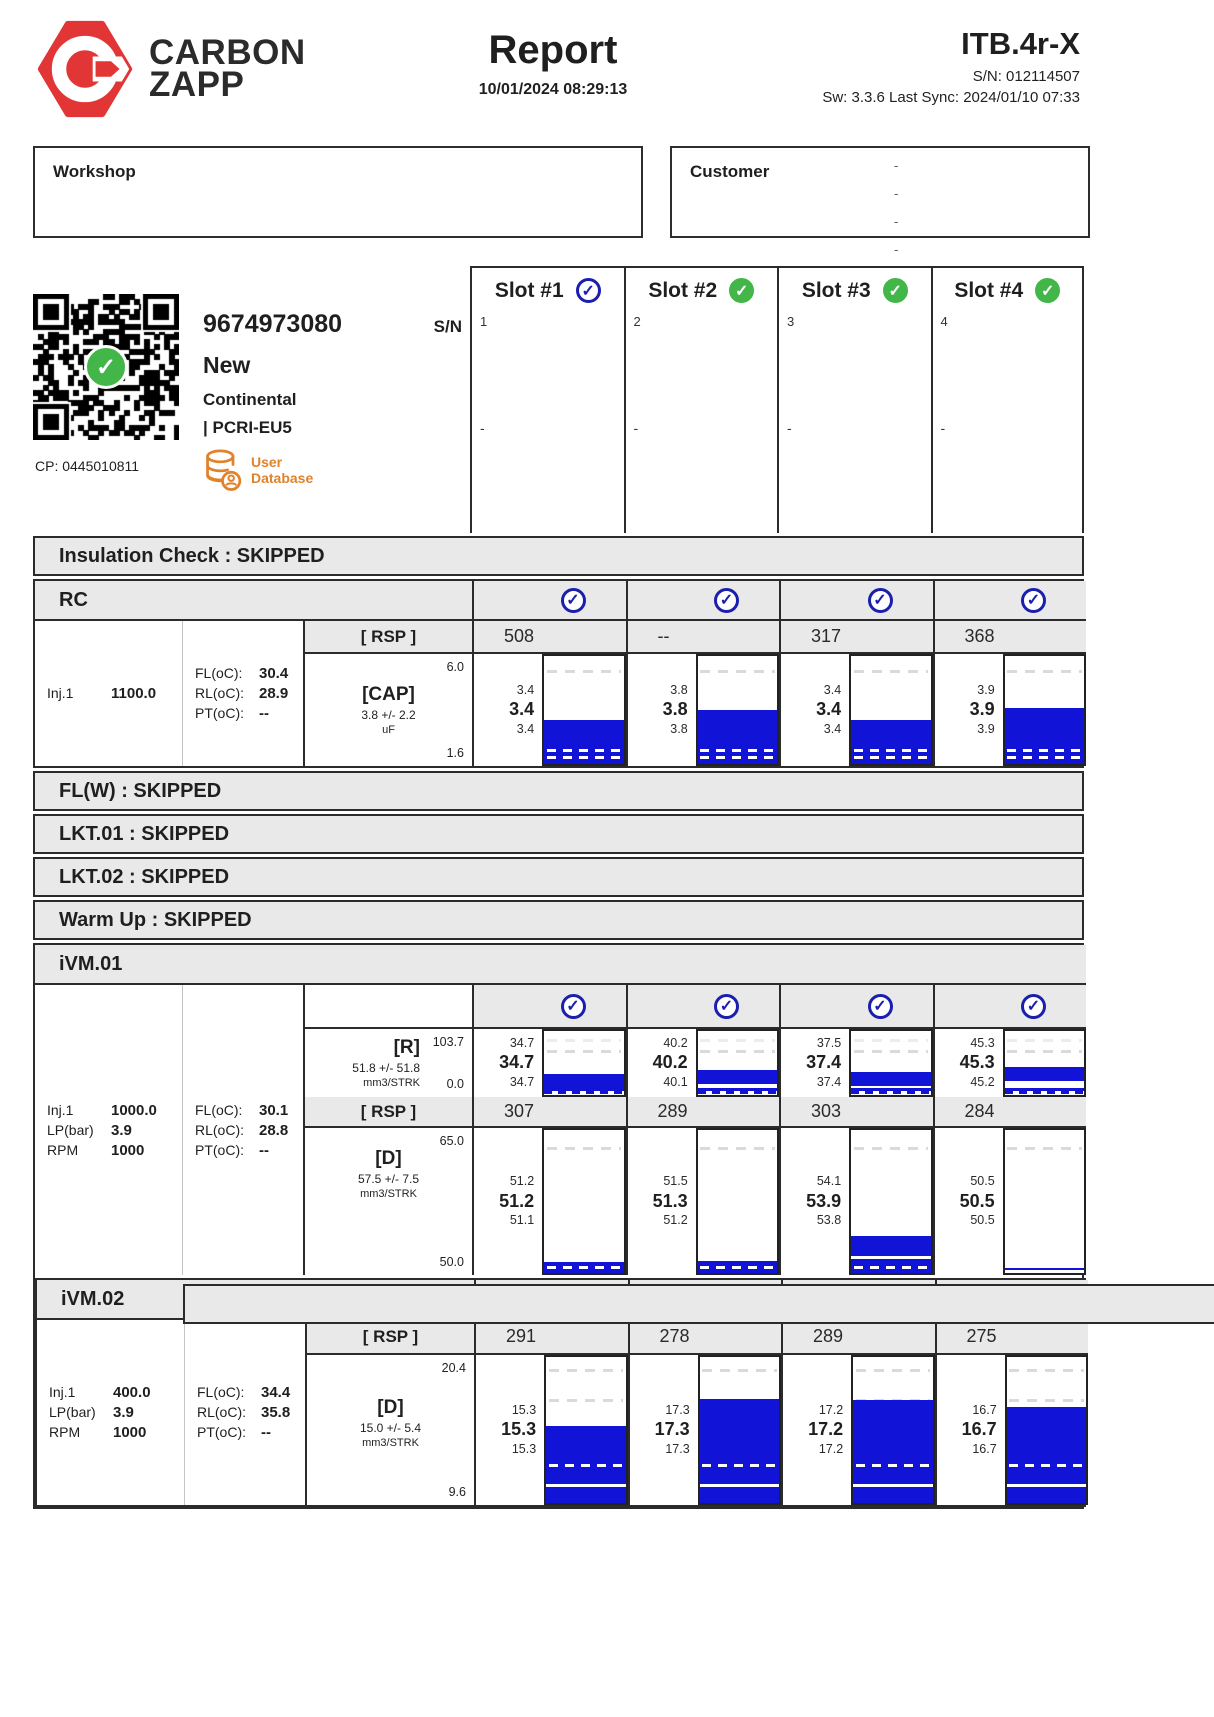 This screenshot has height=1717, width=1214. I want to click on rc-measurement-slot2: 3.8 3.8 3.8, so click(702, 710).